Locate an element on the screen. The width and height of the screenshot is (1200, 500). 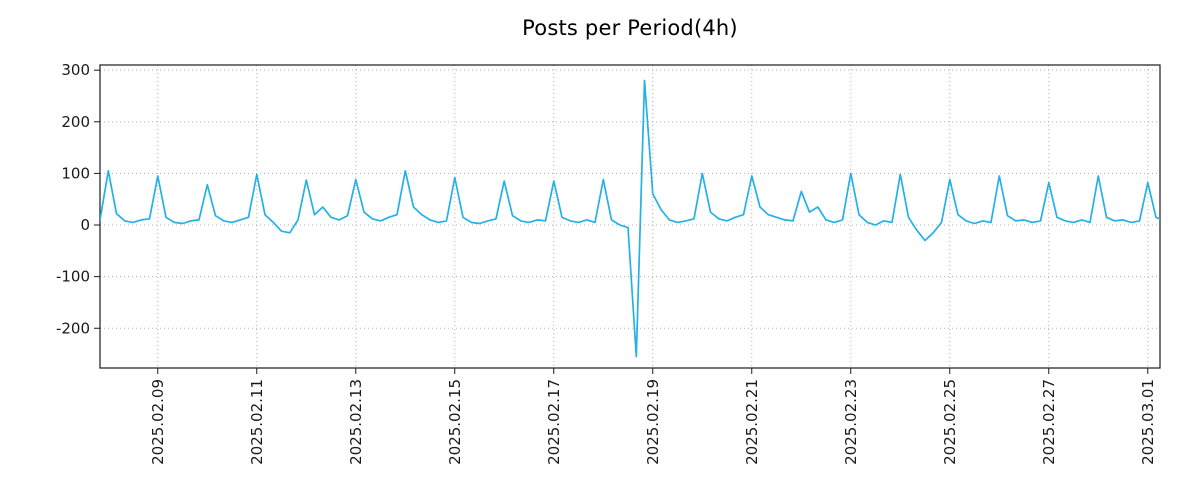
svg-text: 2025.02.17 is located at coordinates (554, 422).